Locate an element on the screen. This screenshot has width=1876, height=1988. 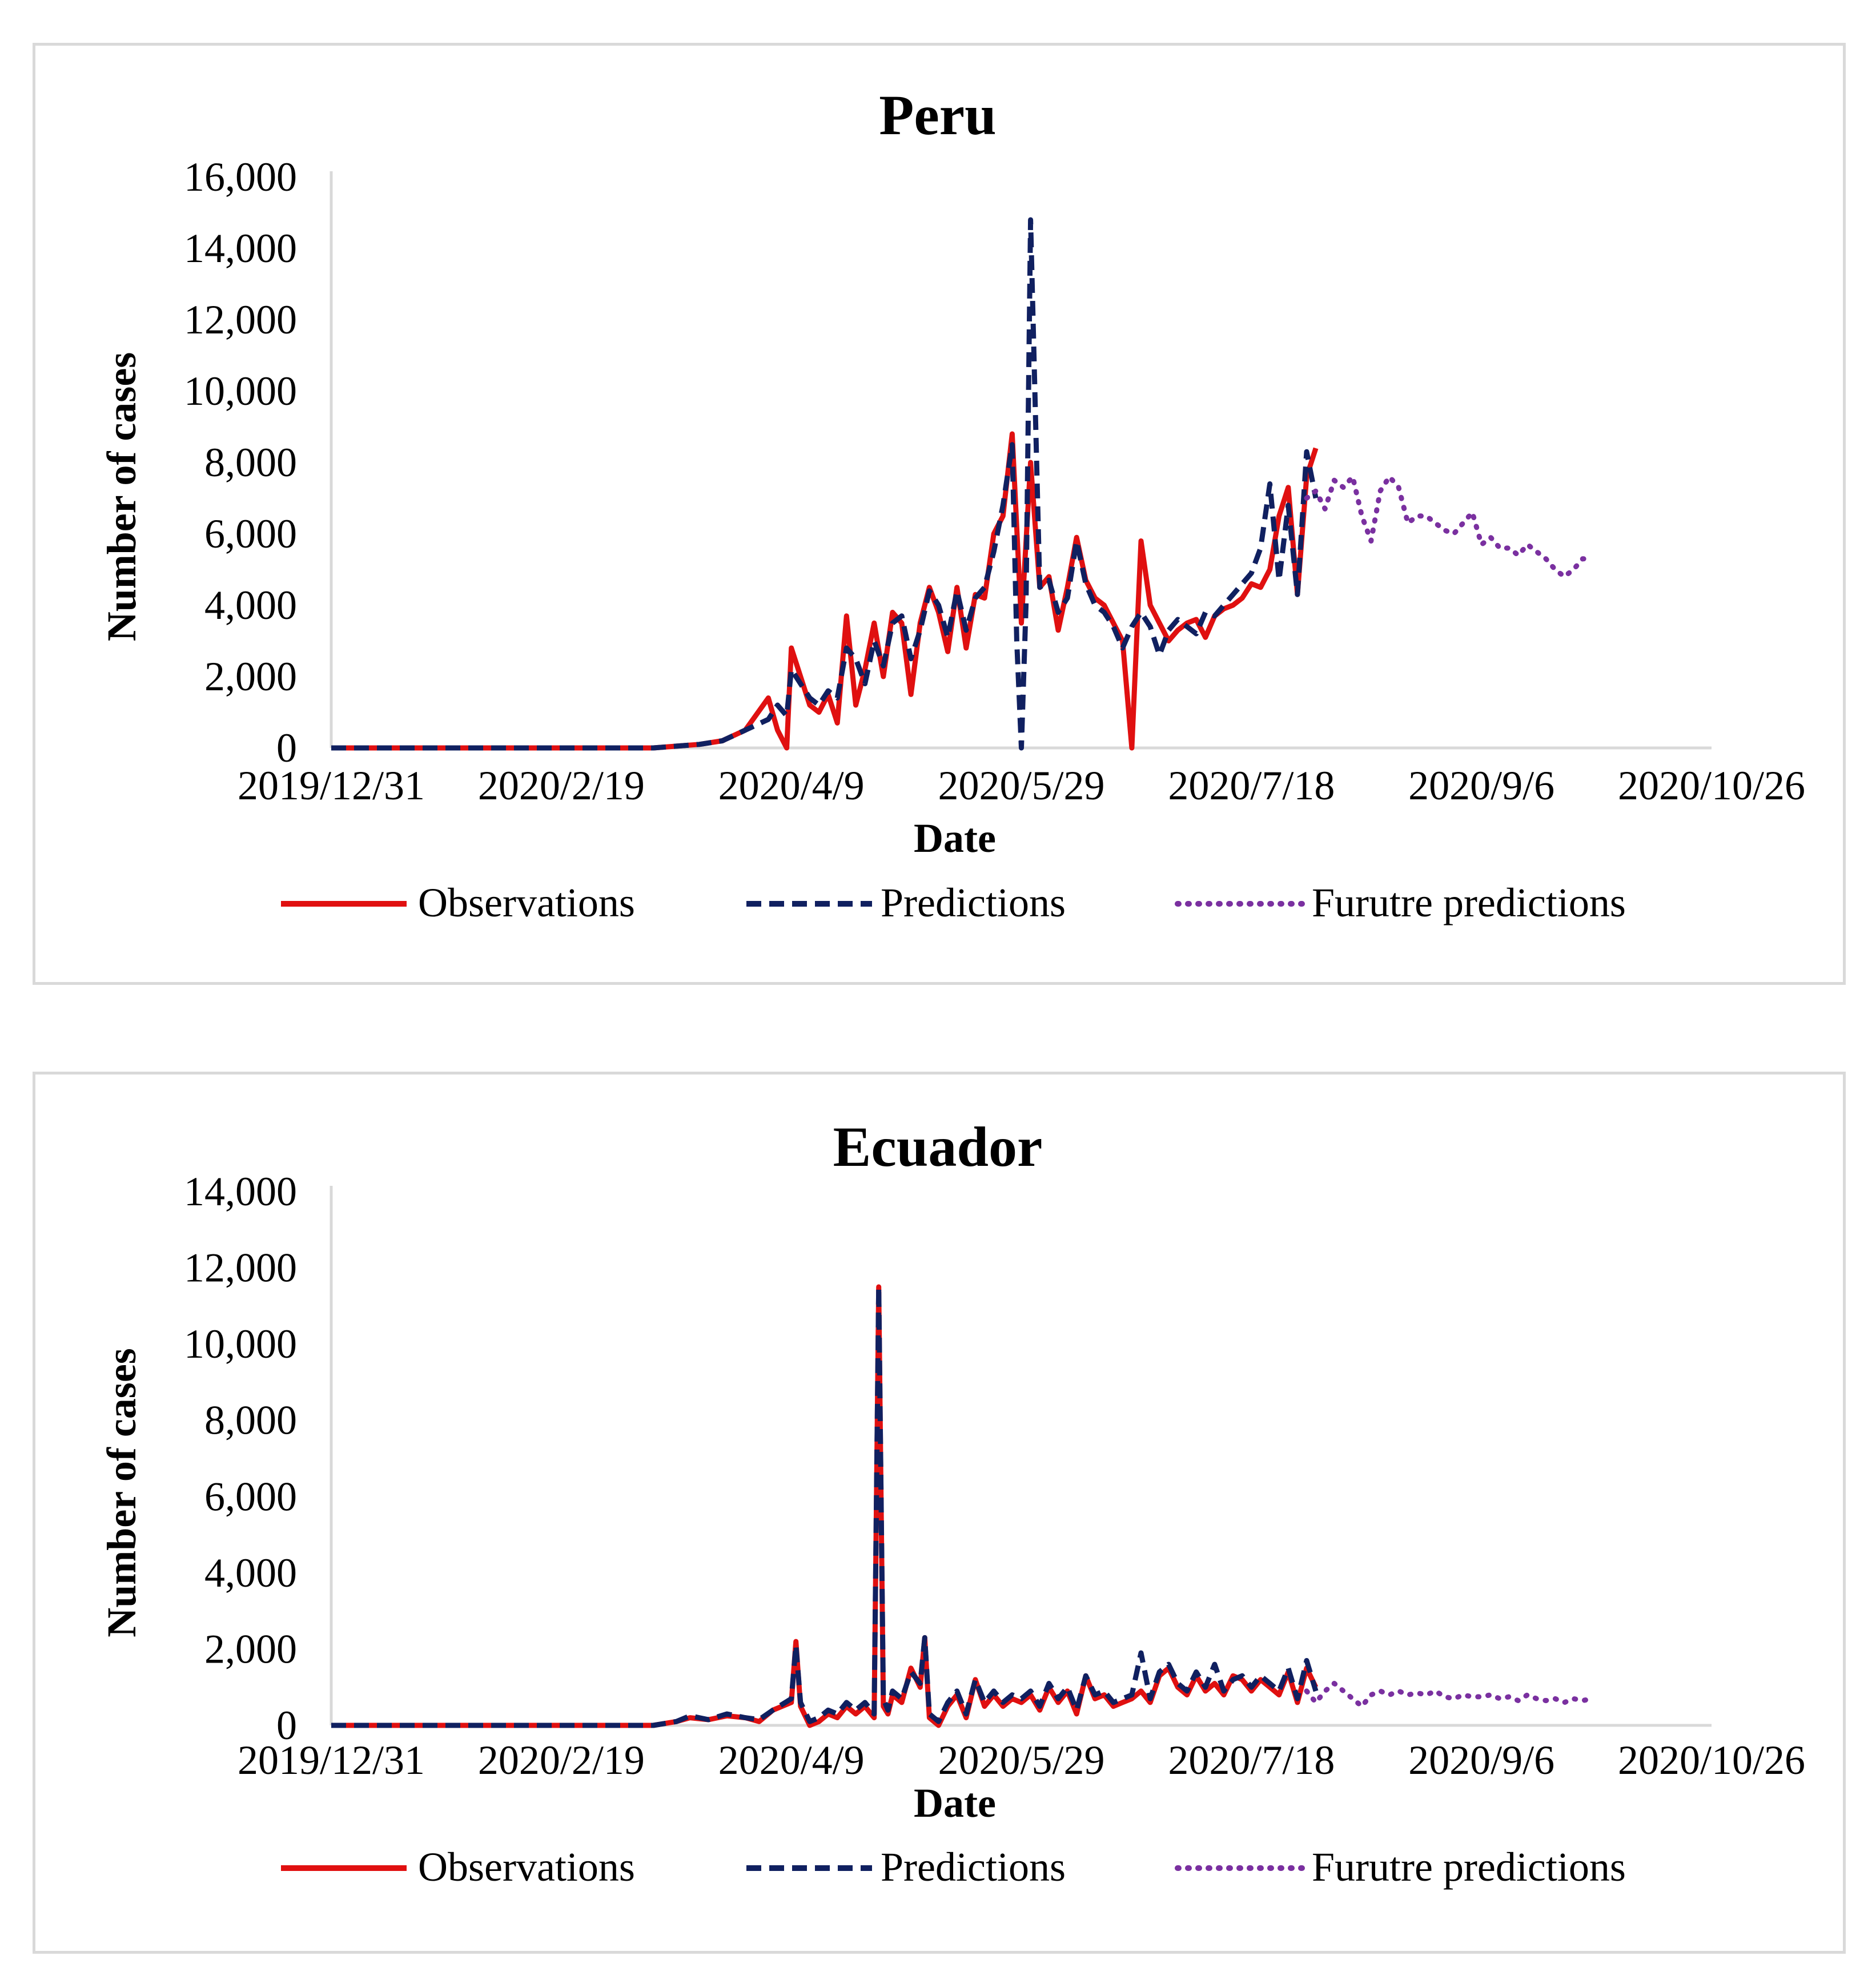
chart-title: Ecuador is located at coordinates (938, 1146).